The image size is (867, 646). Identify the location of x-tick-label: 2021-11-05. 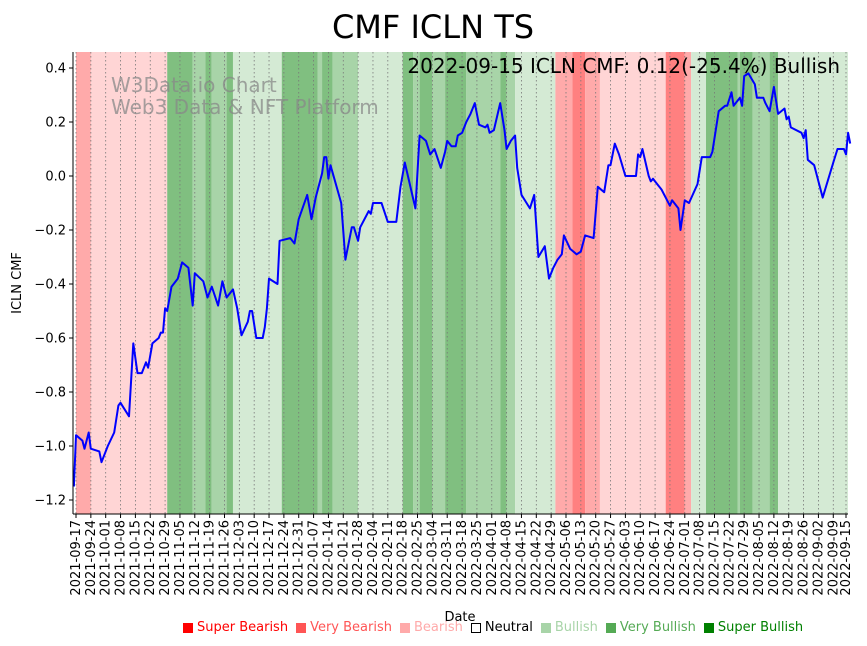
(180, 558).